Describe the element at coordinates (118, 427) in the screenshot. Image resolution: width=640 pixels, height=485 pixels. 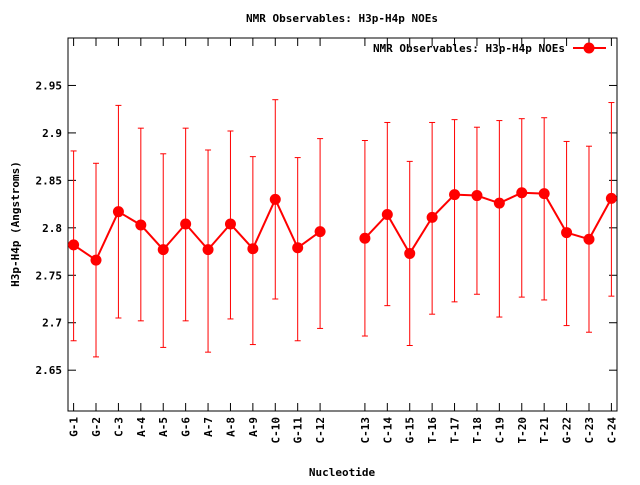
I see `x-tick-label: C-3` at that location.